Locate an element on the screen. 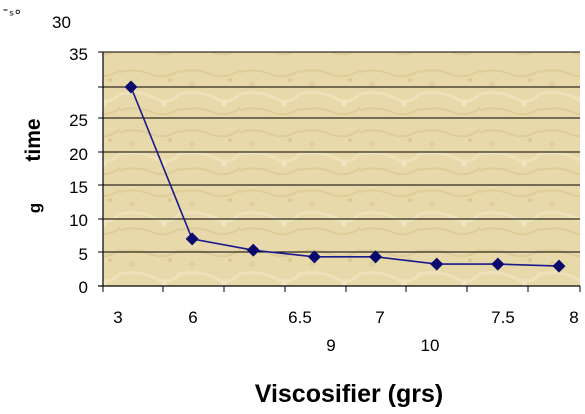 The height and width of the screenshot is (414, 585). x-tick-label: 9 is located at coordinates (330, 345).